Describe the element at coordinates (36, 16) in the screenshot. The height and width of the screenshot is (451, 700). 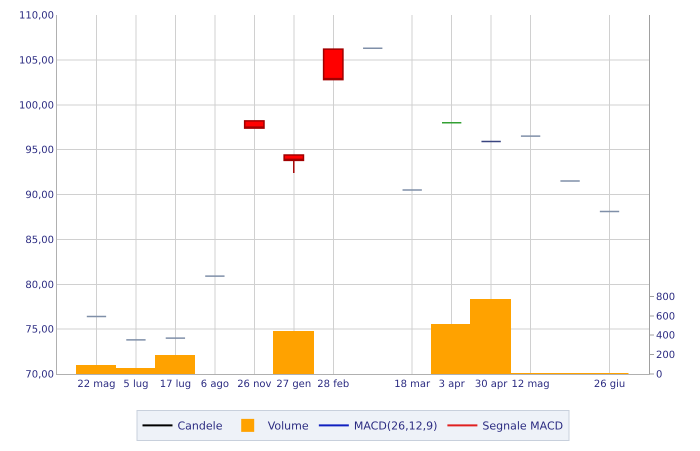
I see `y-tick-label: 110,00` at that location.